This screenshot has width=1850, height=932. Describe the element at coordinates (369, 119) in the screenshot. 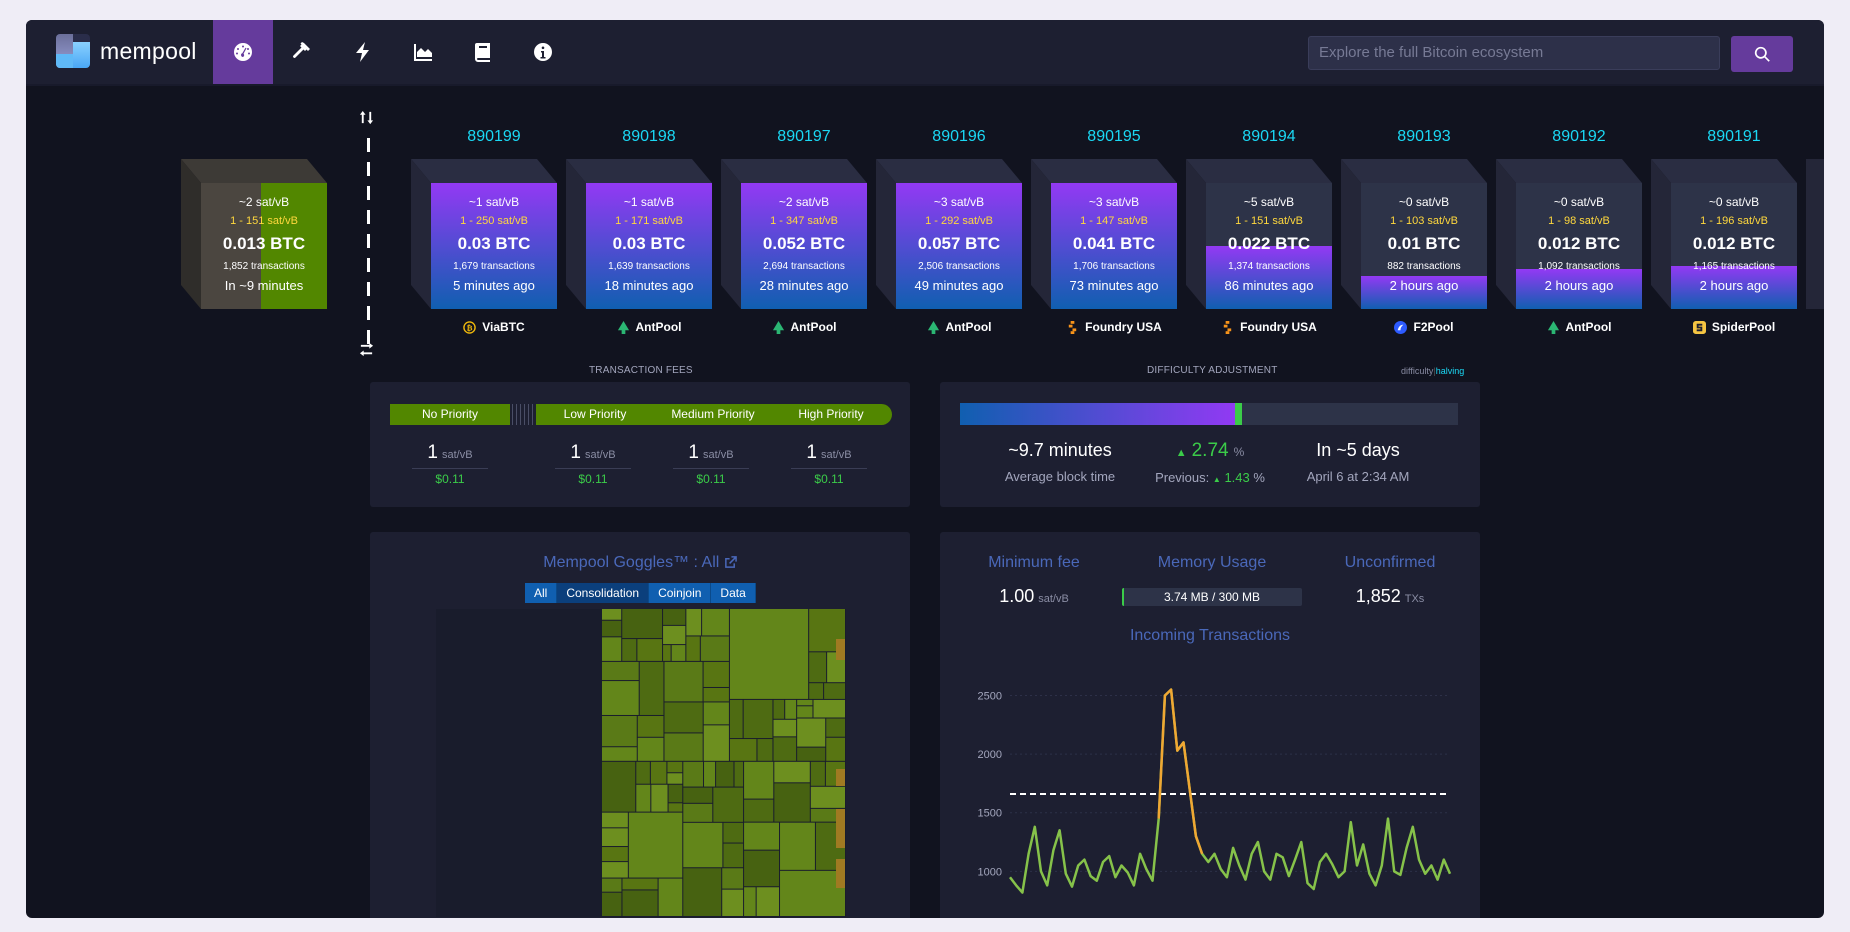

I see `swap-vertical-icon` at that location.